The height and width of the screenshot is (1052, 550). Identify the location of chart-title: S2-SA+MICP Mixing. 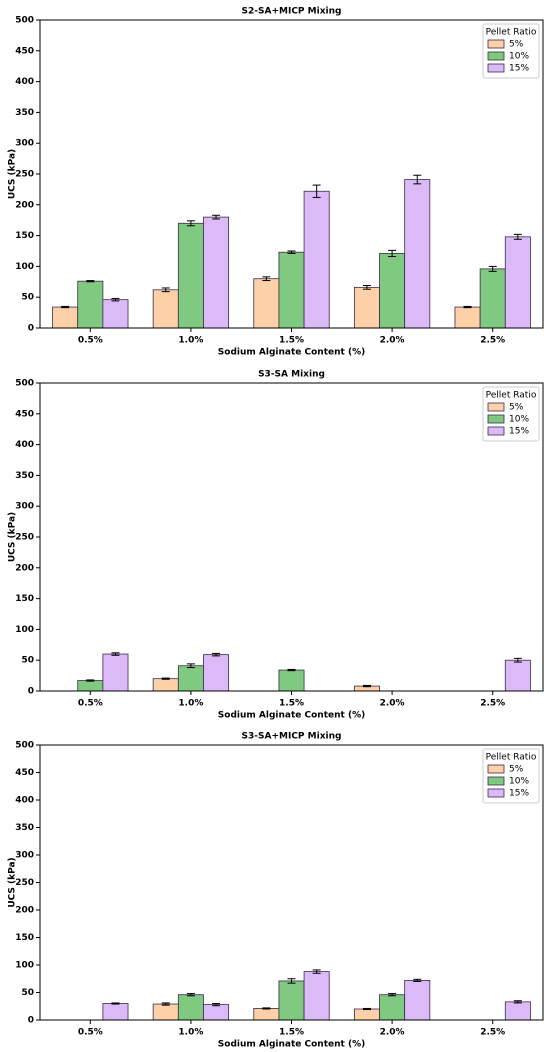
(292, 12).